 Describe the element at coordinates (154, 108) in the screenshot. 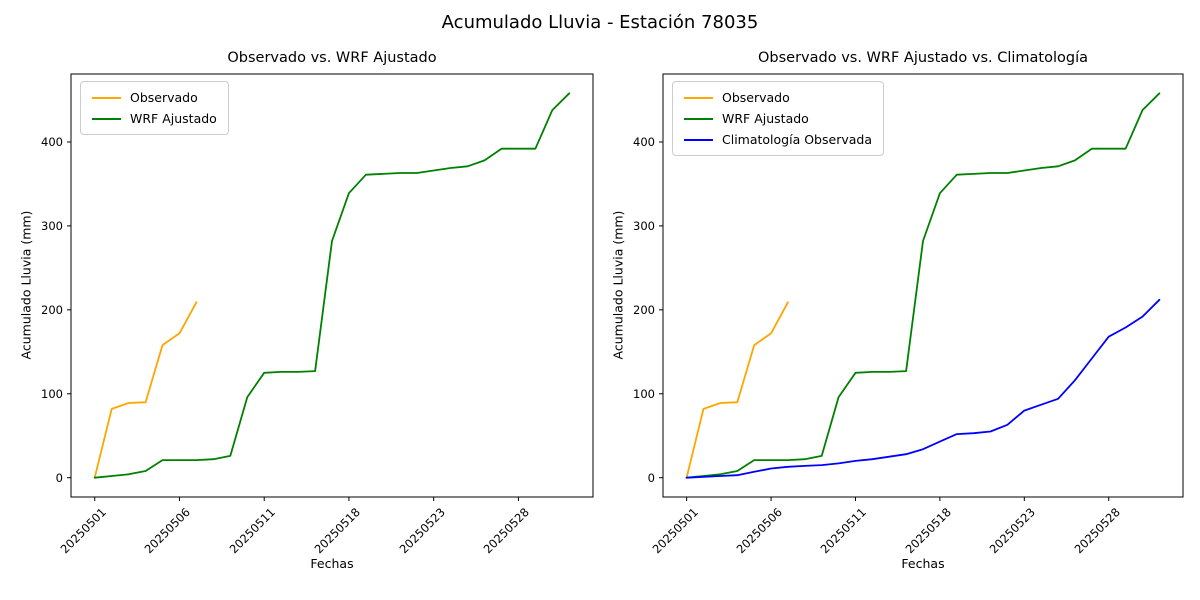

I see `left-legend: Observado WRF Ajustado` at that location.